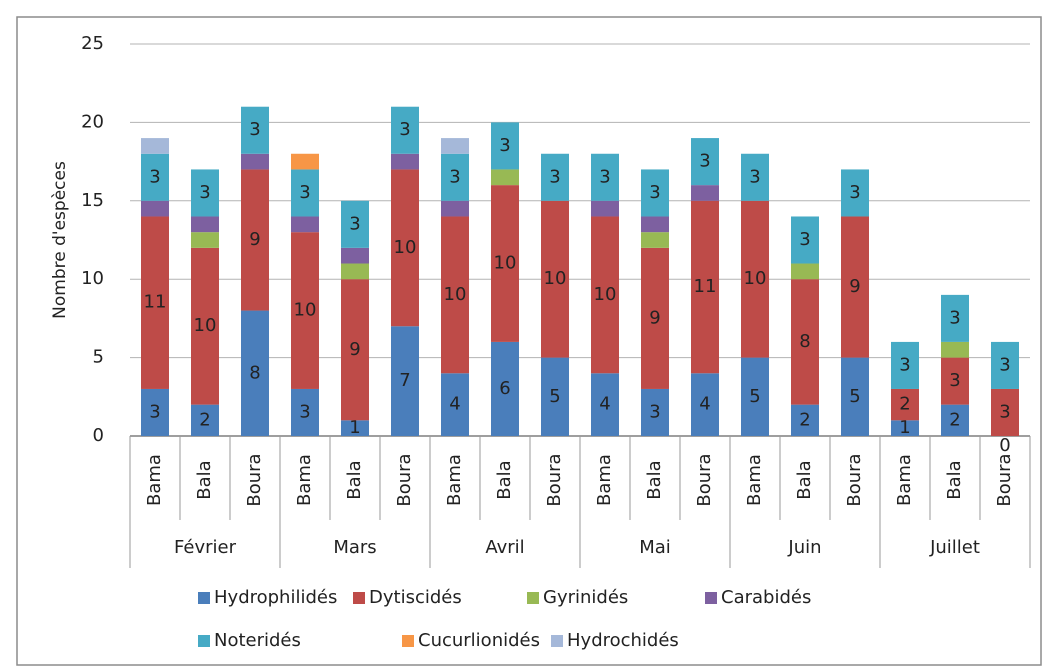 The width and height of the screenshot is (1044, 672). What do you see at coordinates (92, 278) in the screenshot?
I see `y-tick-label: 10` at bounding box center [92, 278].